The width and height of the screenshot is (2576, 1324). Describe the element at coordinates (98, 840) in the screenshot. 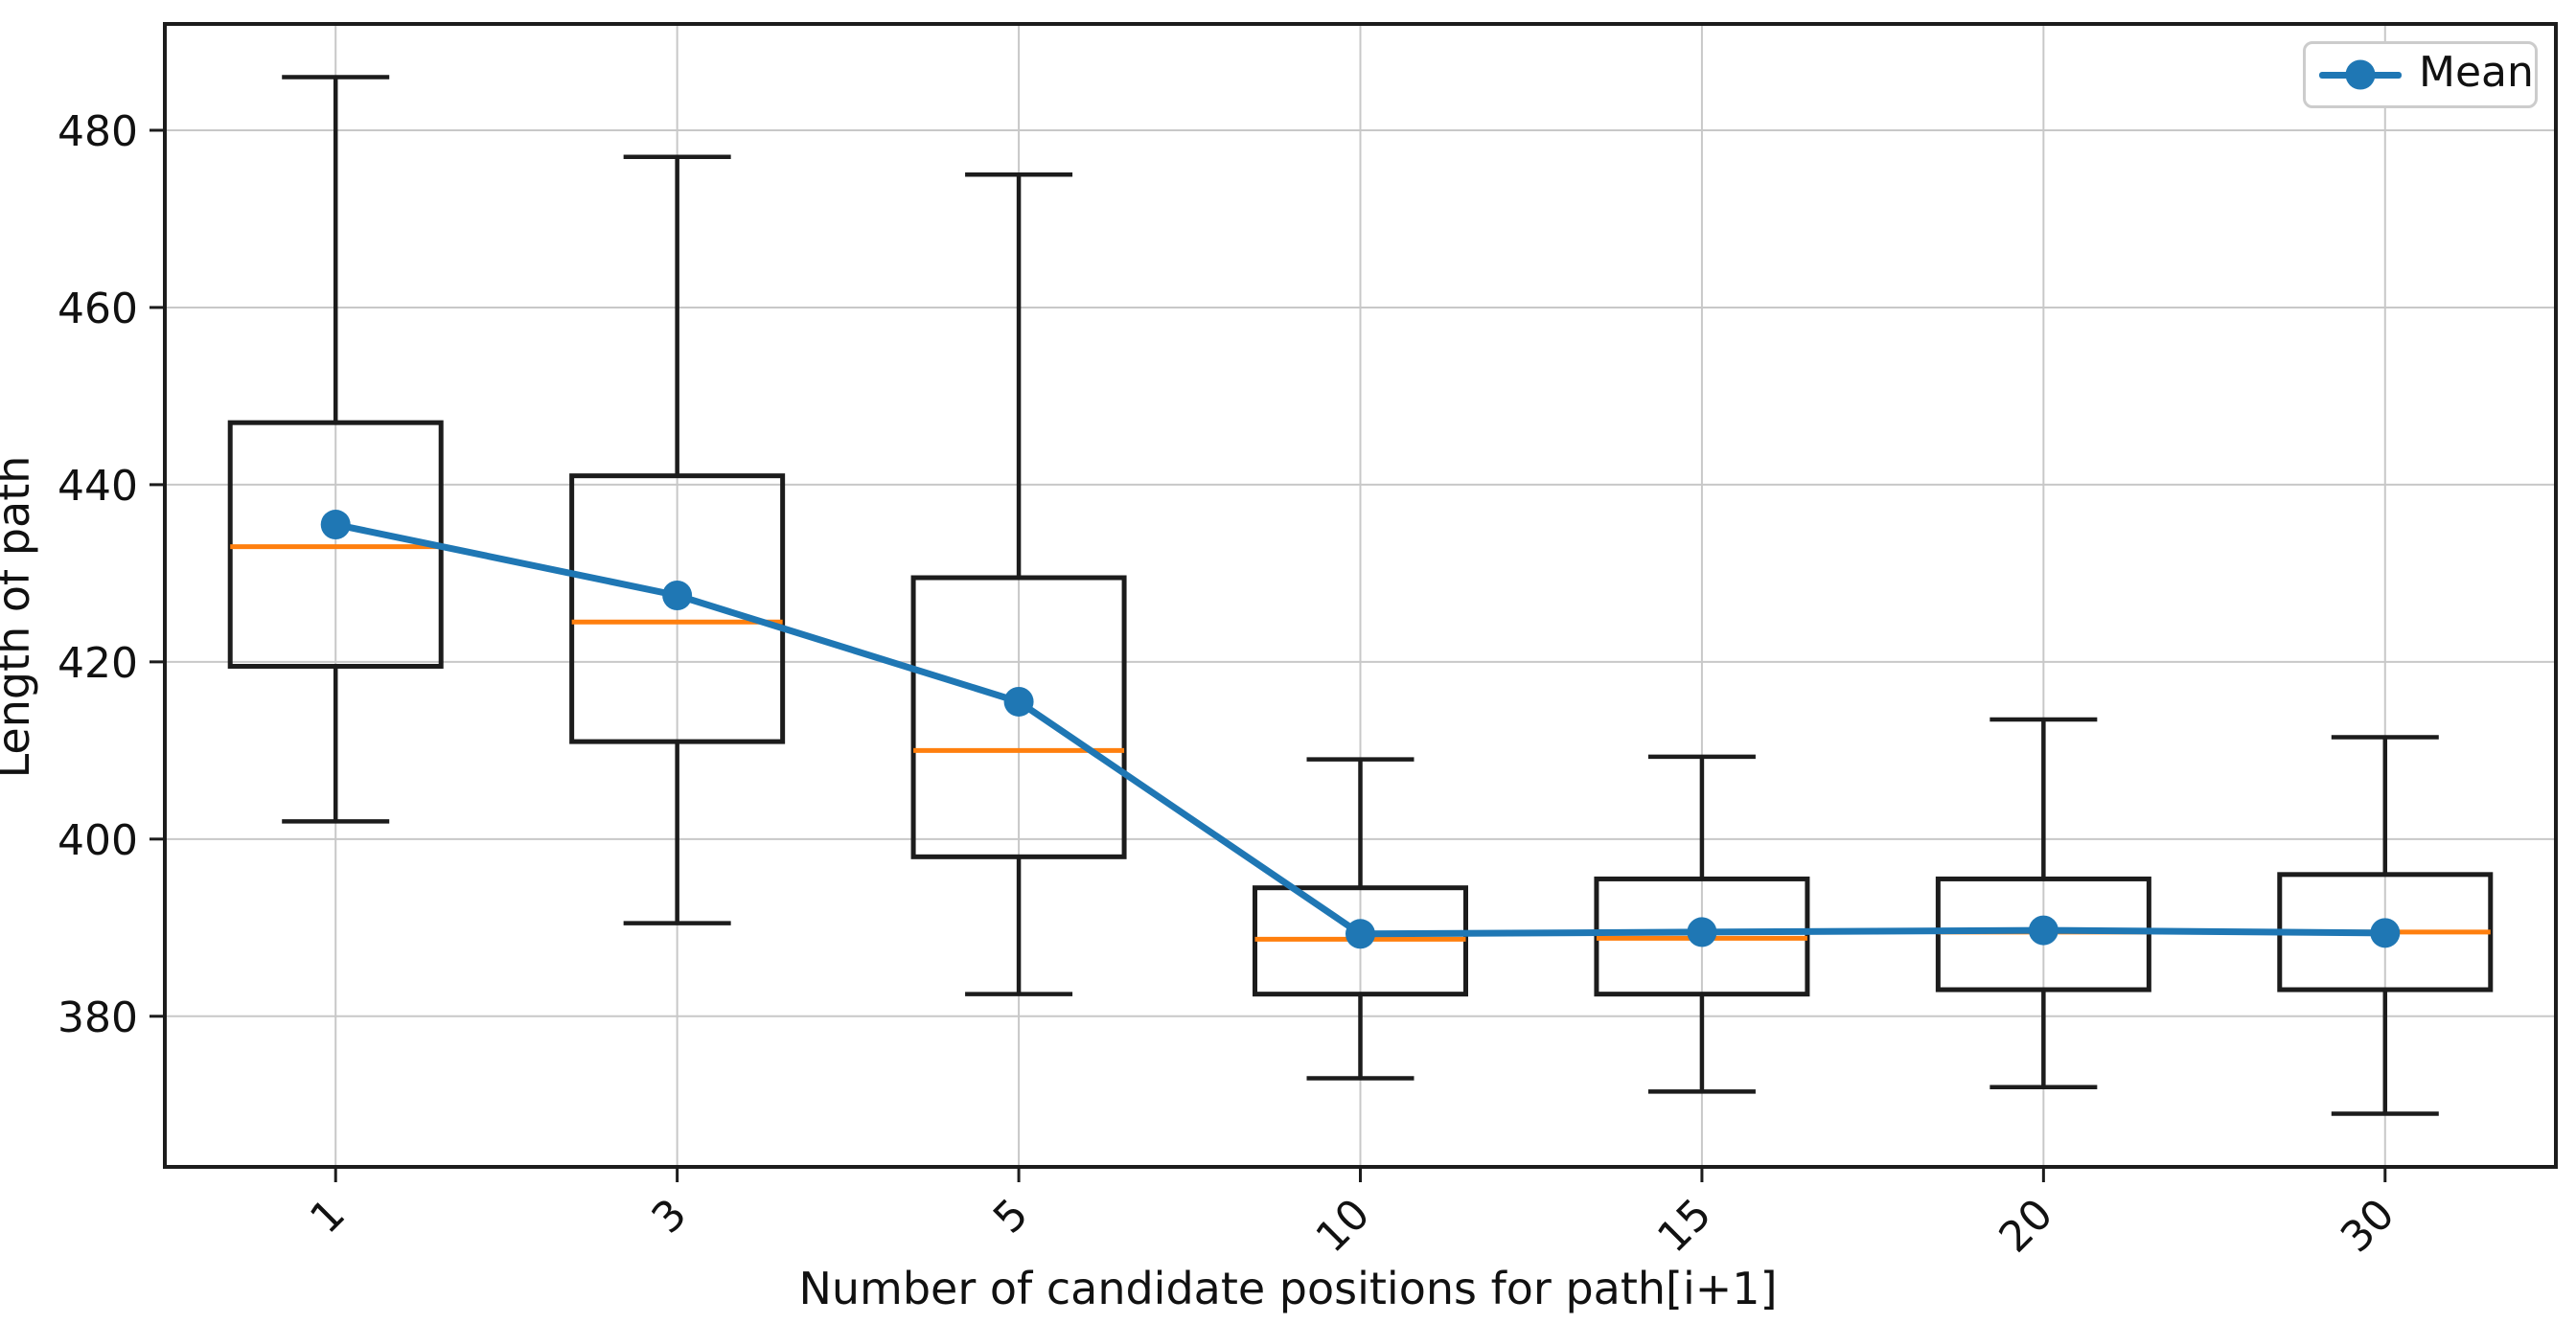

I see `y-tick-label: 400` at that location.